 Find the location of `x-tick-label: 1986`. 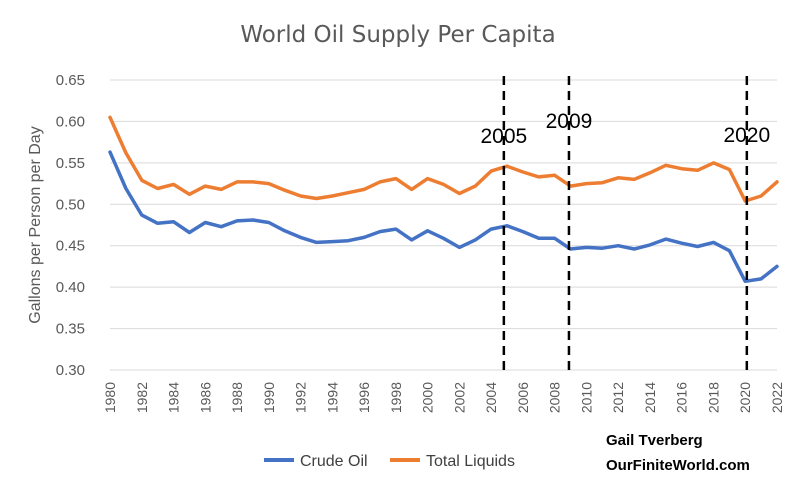

x-tick-label: 1986 is located at coordinates (205, 397).